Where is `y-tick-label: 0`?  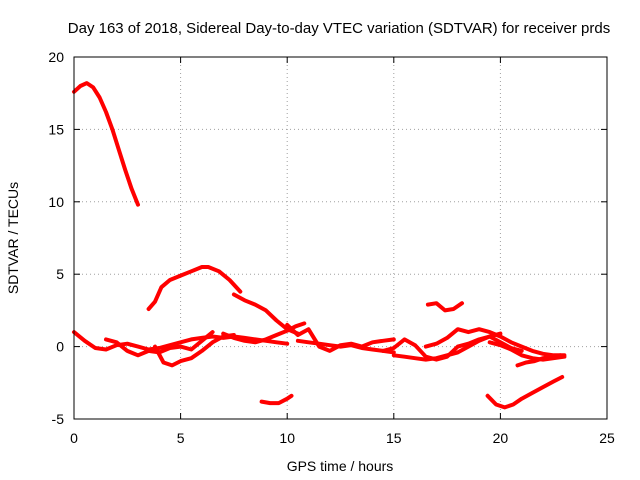
y-tick-label: 0 is located at coordinates (60, 347).